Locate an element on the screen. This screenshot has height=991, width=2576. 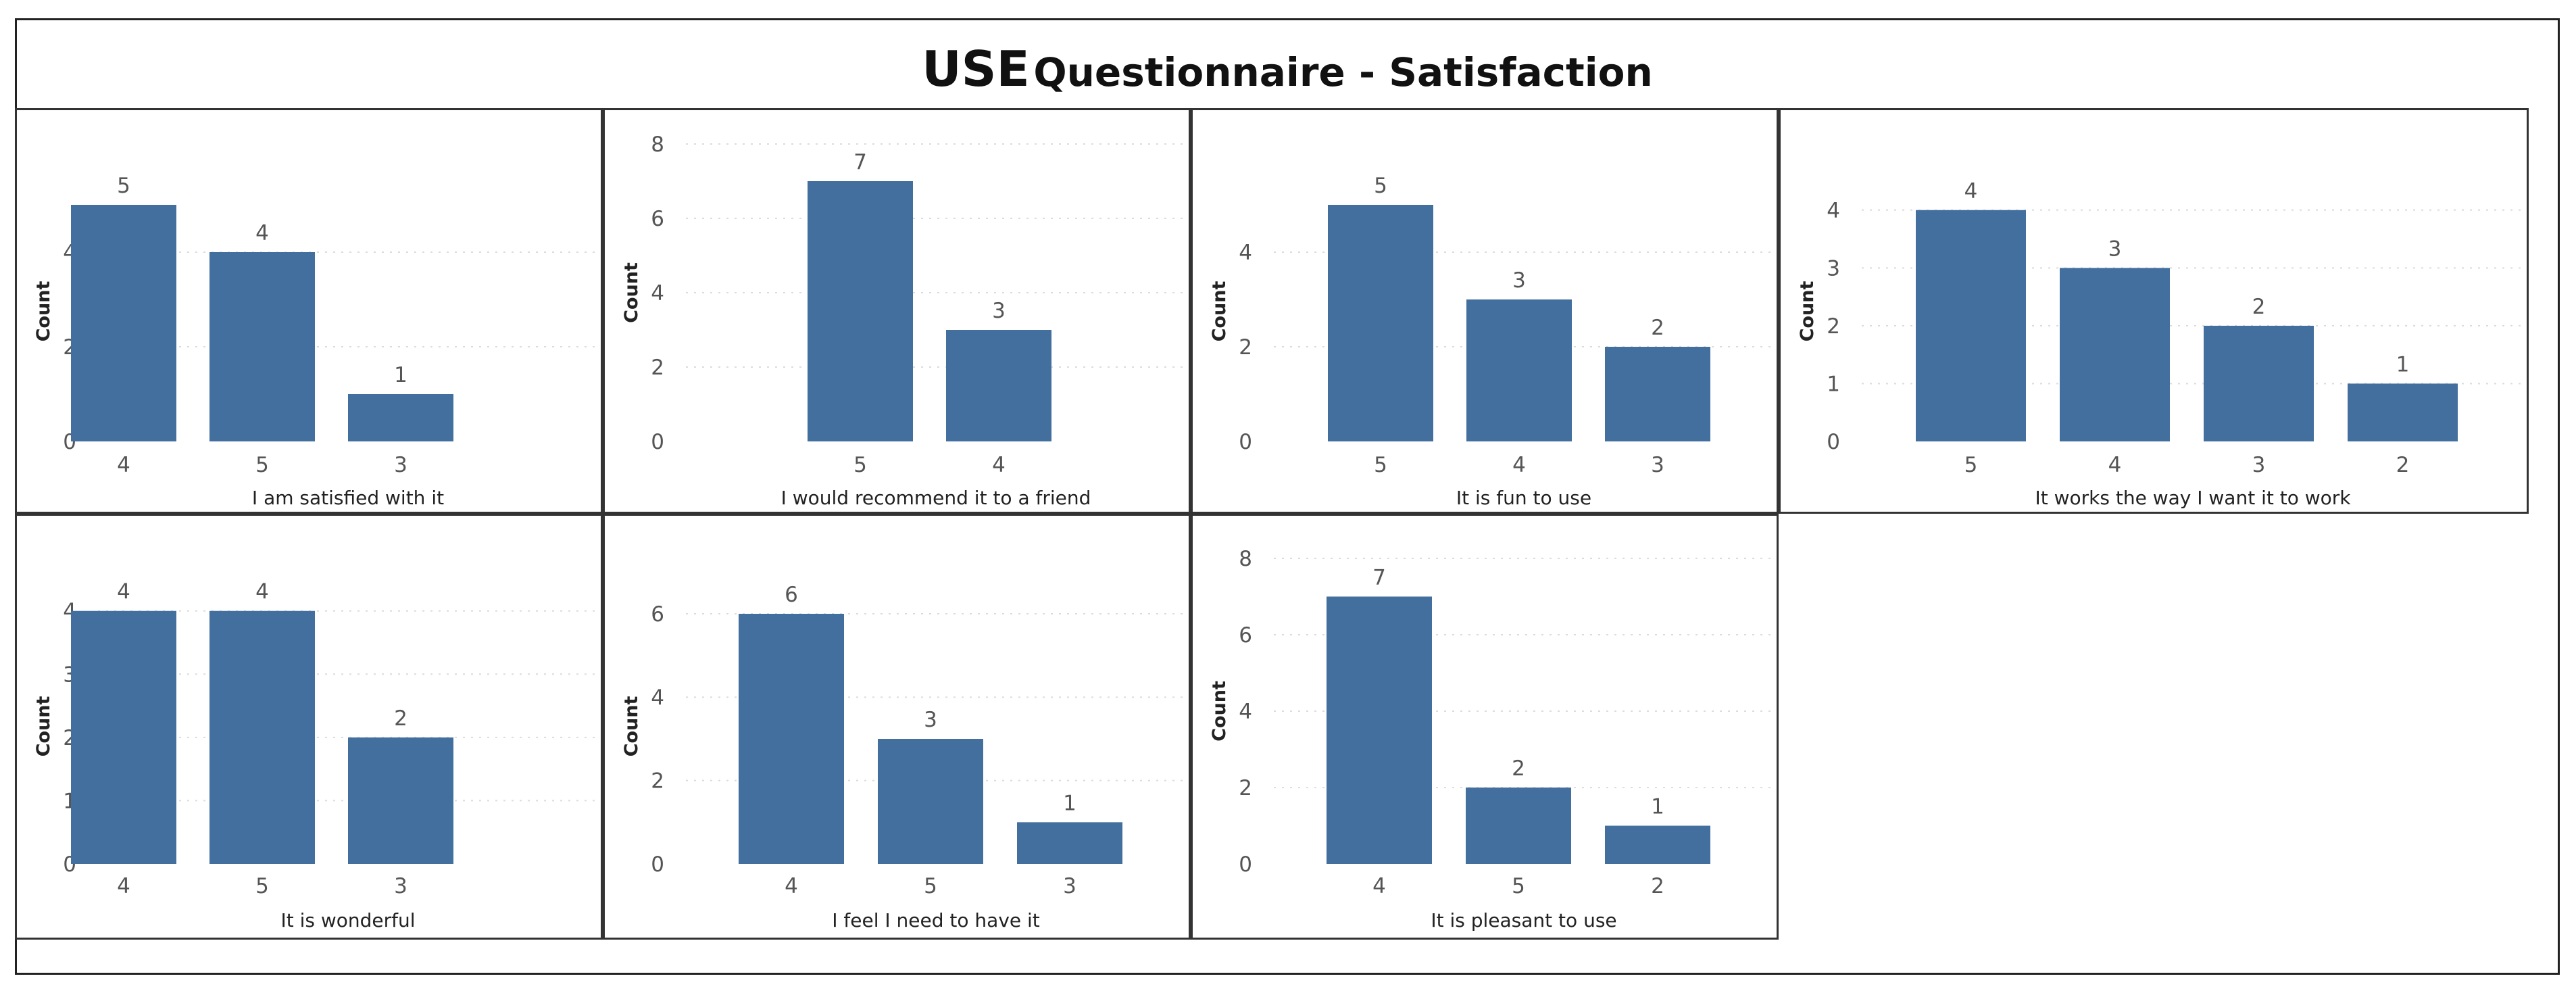
chart-pleasant: 0 2 4 6 8 Count 7 4 2 5 1 2 It is pleasant to use is located at coordinates (1492, 739).